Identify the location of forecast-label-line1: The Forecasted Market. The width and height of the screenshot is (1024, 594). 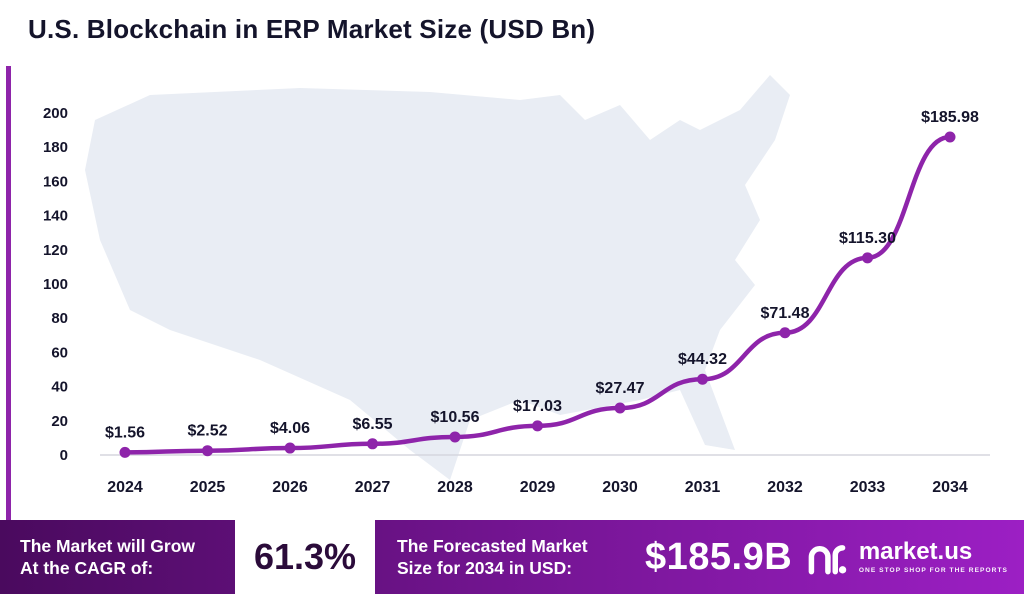
(492, 545).